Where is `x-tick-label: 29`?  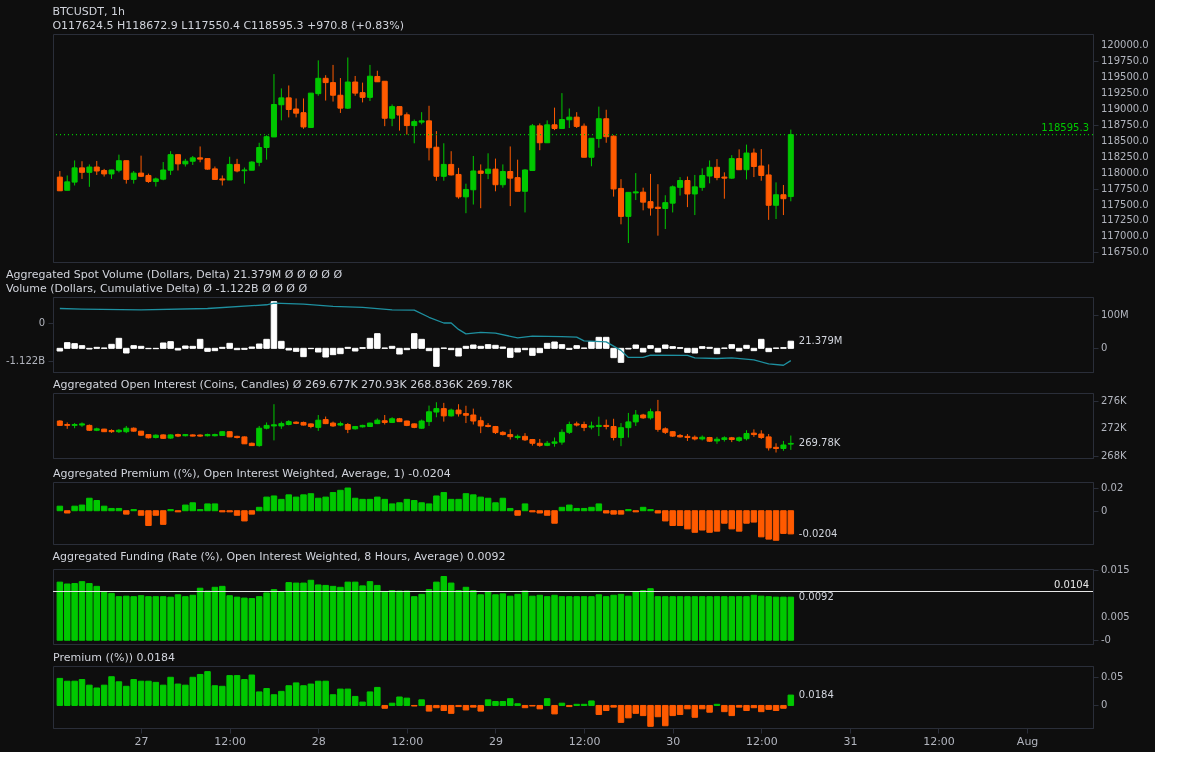
x-tick-label: 29 is located at coordinates (495, 741).